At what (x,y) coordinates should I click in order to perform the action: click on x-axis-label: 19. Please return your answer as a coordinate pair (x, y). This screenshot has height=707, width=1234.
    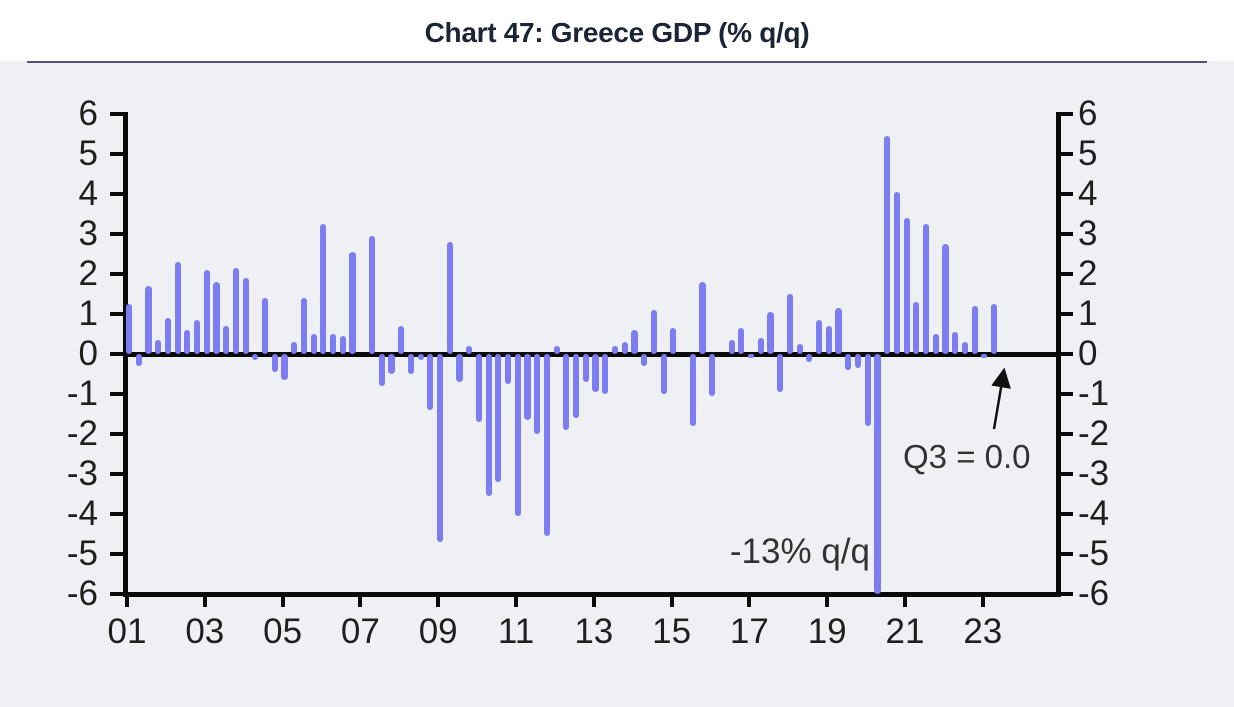
    Looking at the image, I should click on (827, 631).